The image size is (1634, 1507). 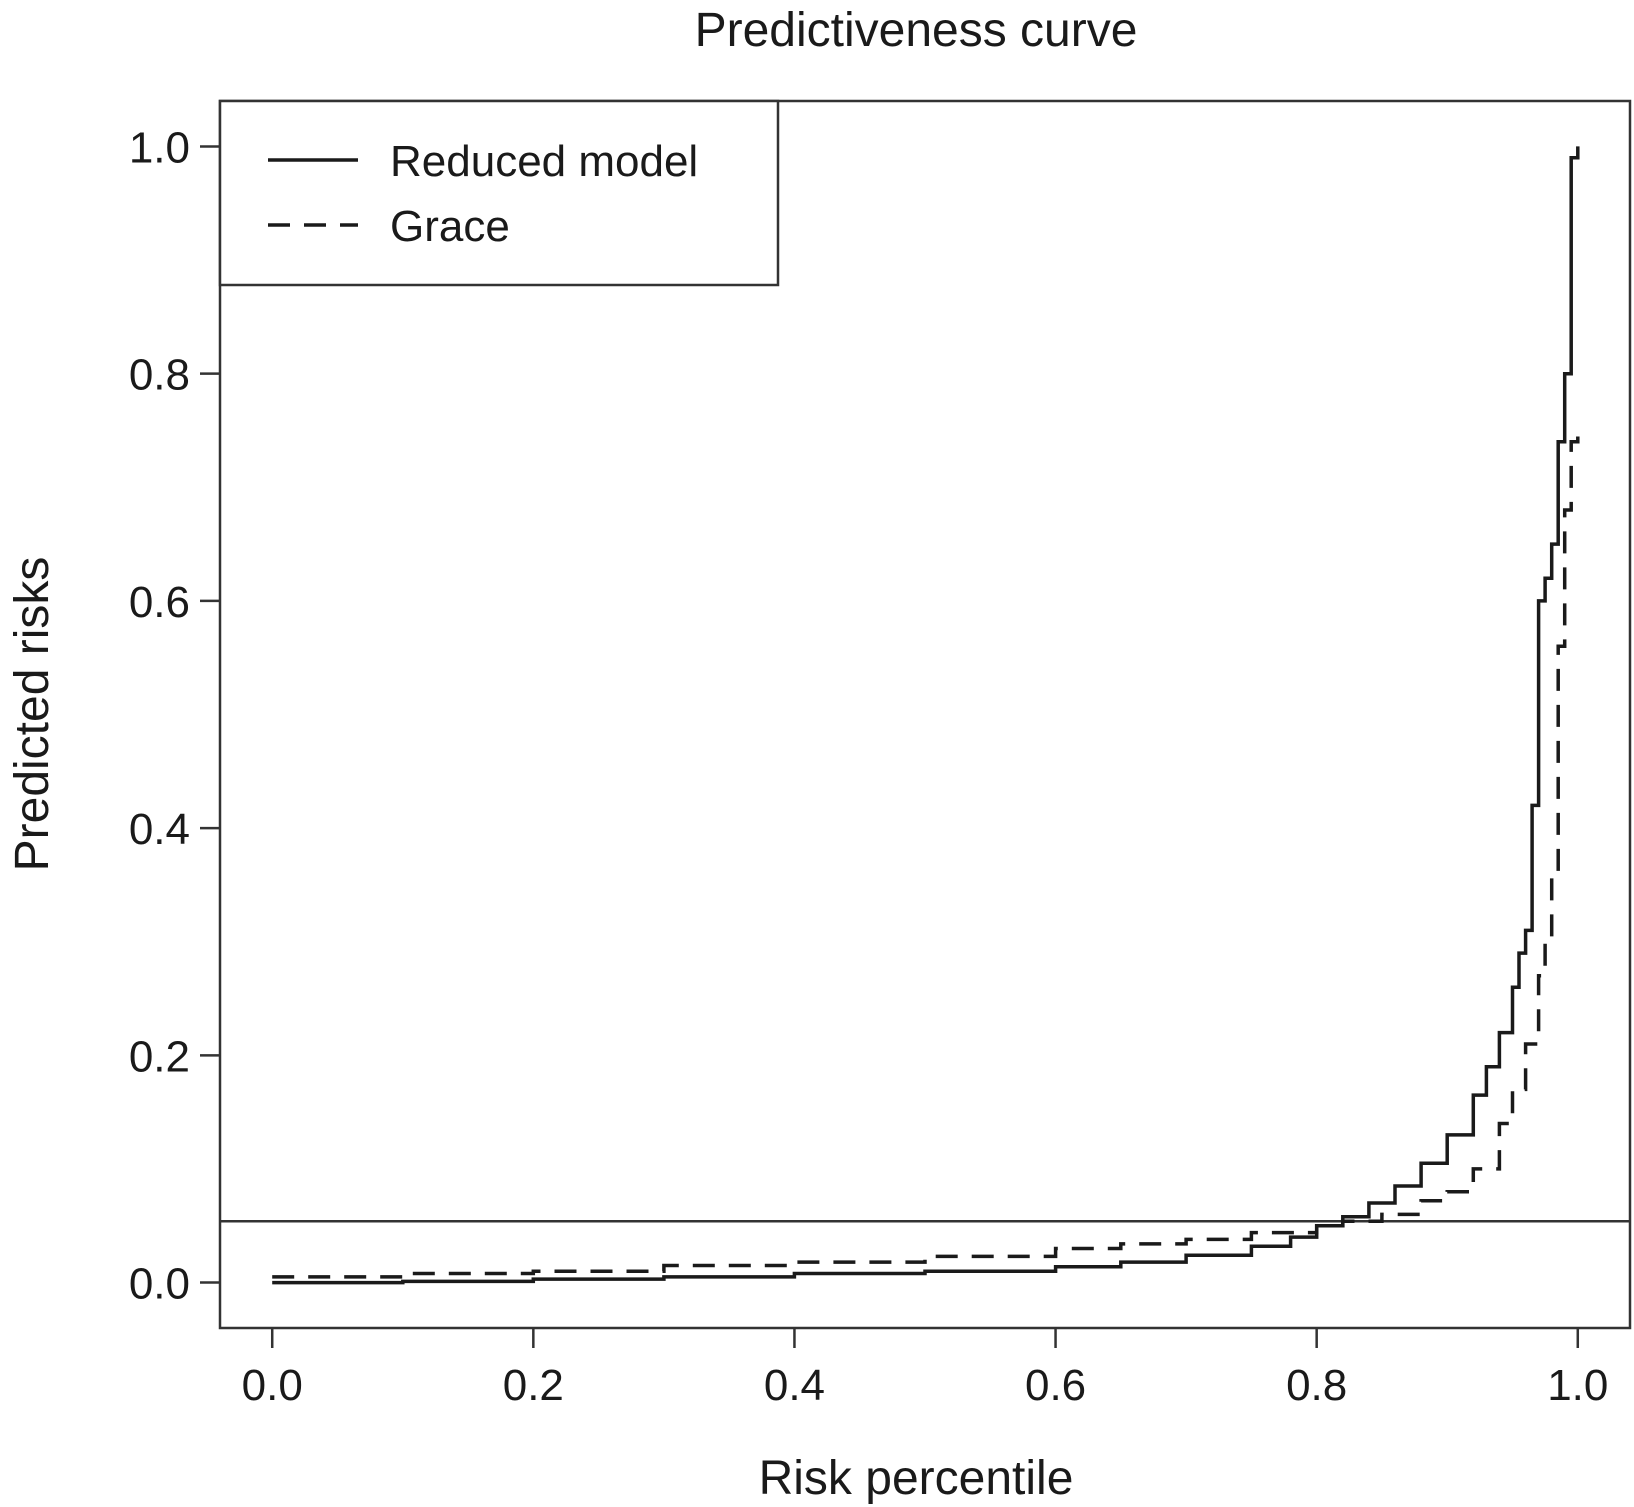 What do you see at coordinates (450, 226) in the screenshot?
I see `legend-label-grace: Grace` at bounding box center [450, 226].